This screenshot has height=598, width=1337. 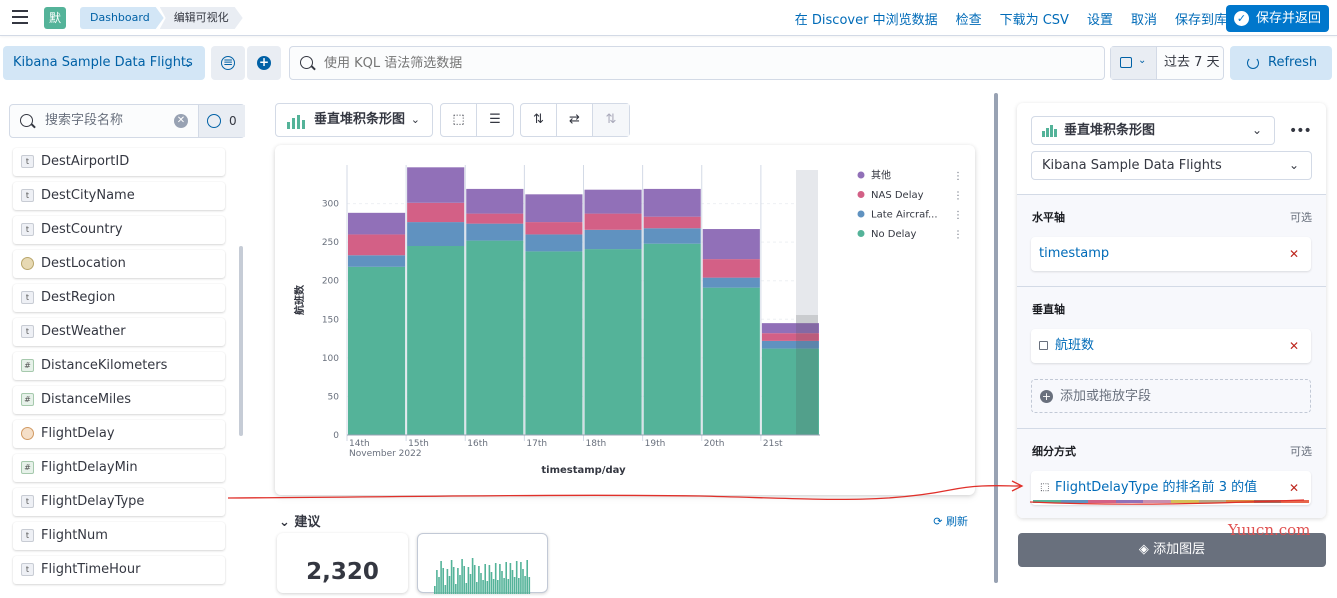 I want to click on vertical-axis-dimension: 航班数 ✕, so click(x=1171, y=346).